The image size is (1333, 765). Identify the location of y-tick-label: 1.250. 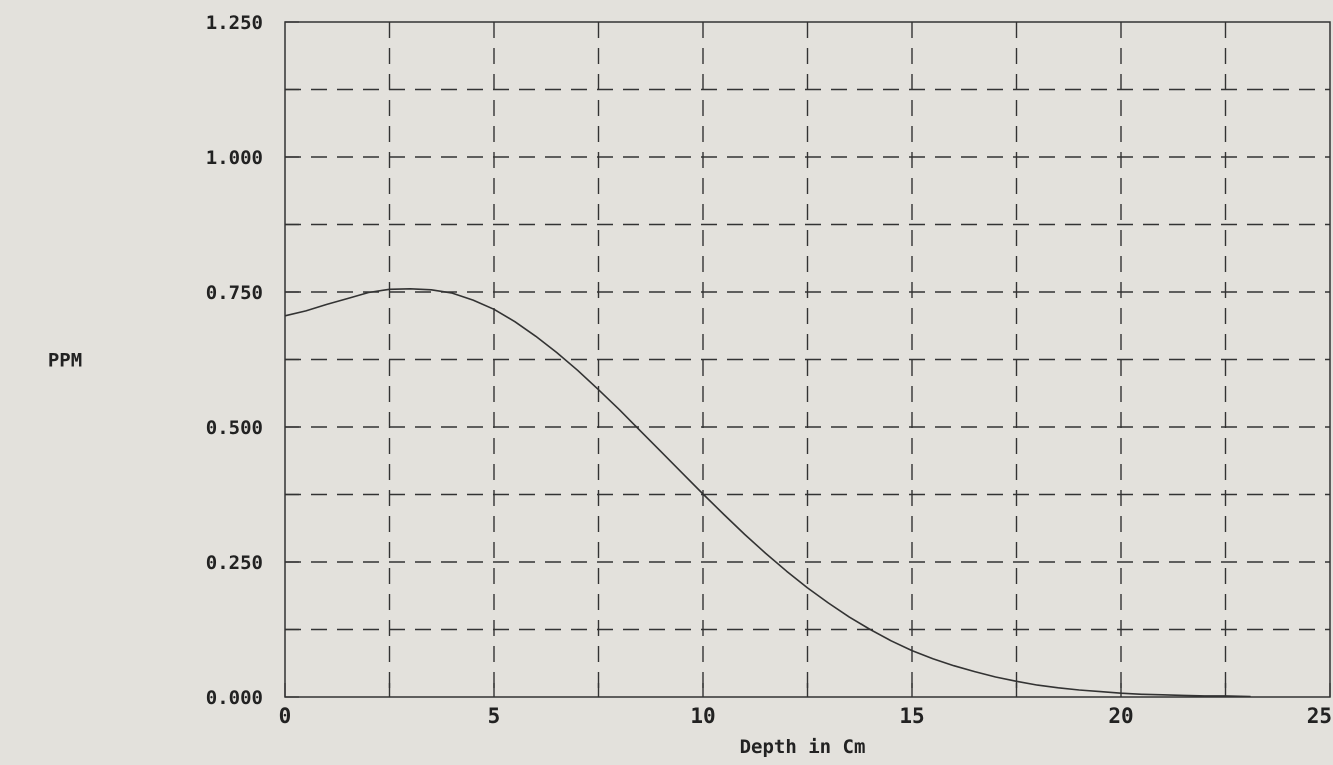
(234, 23).